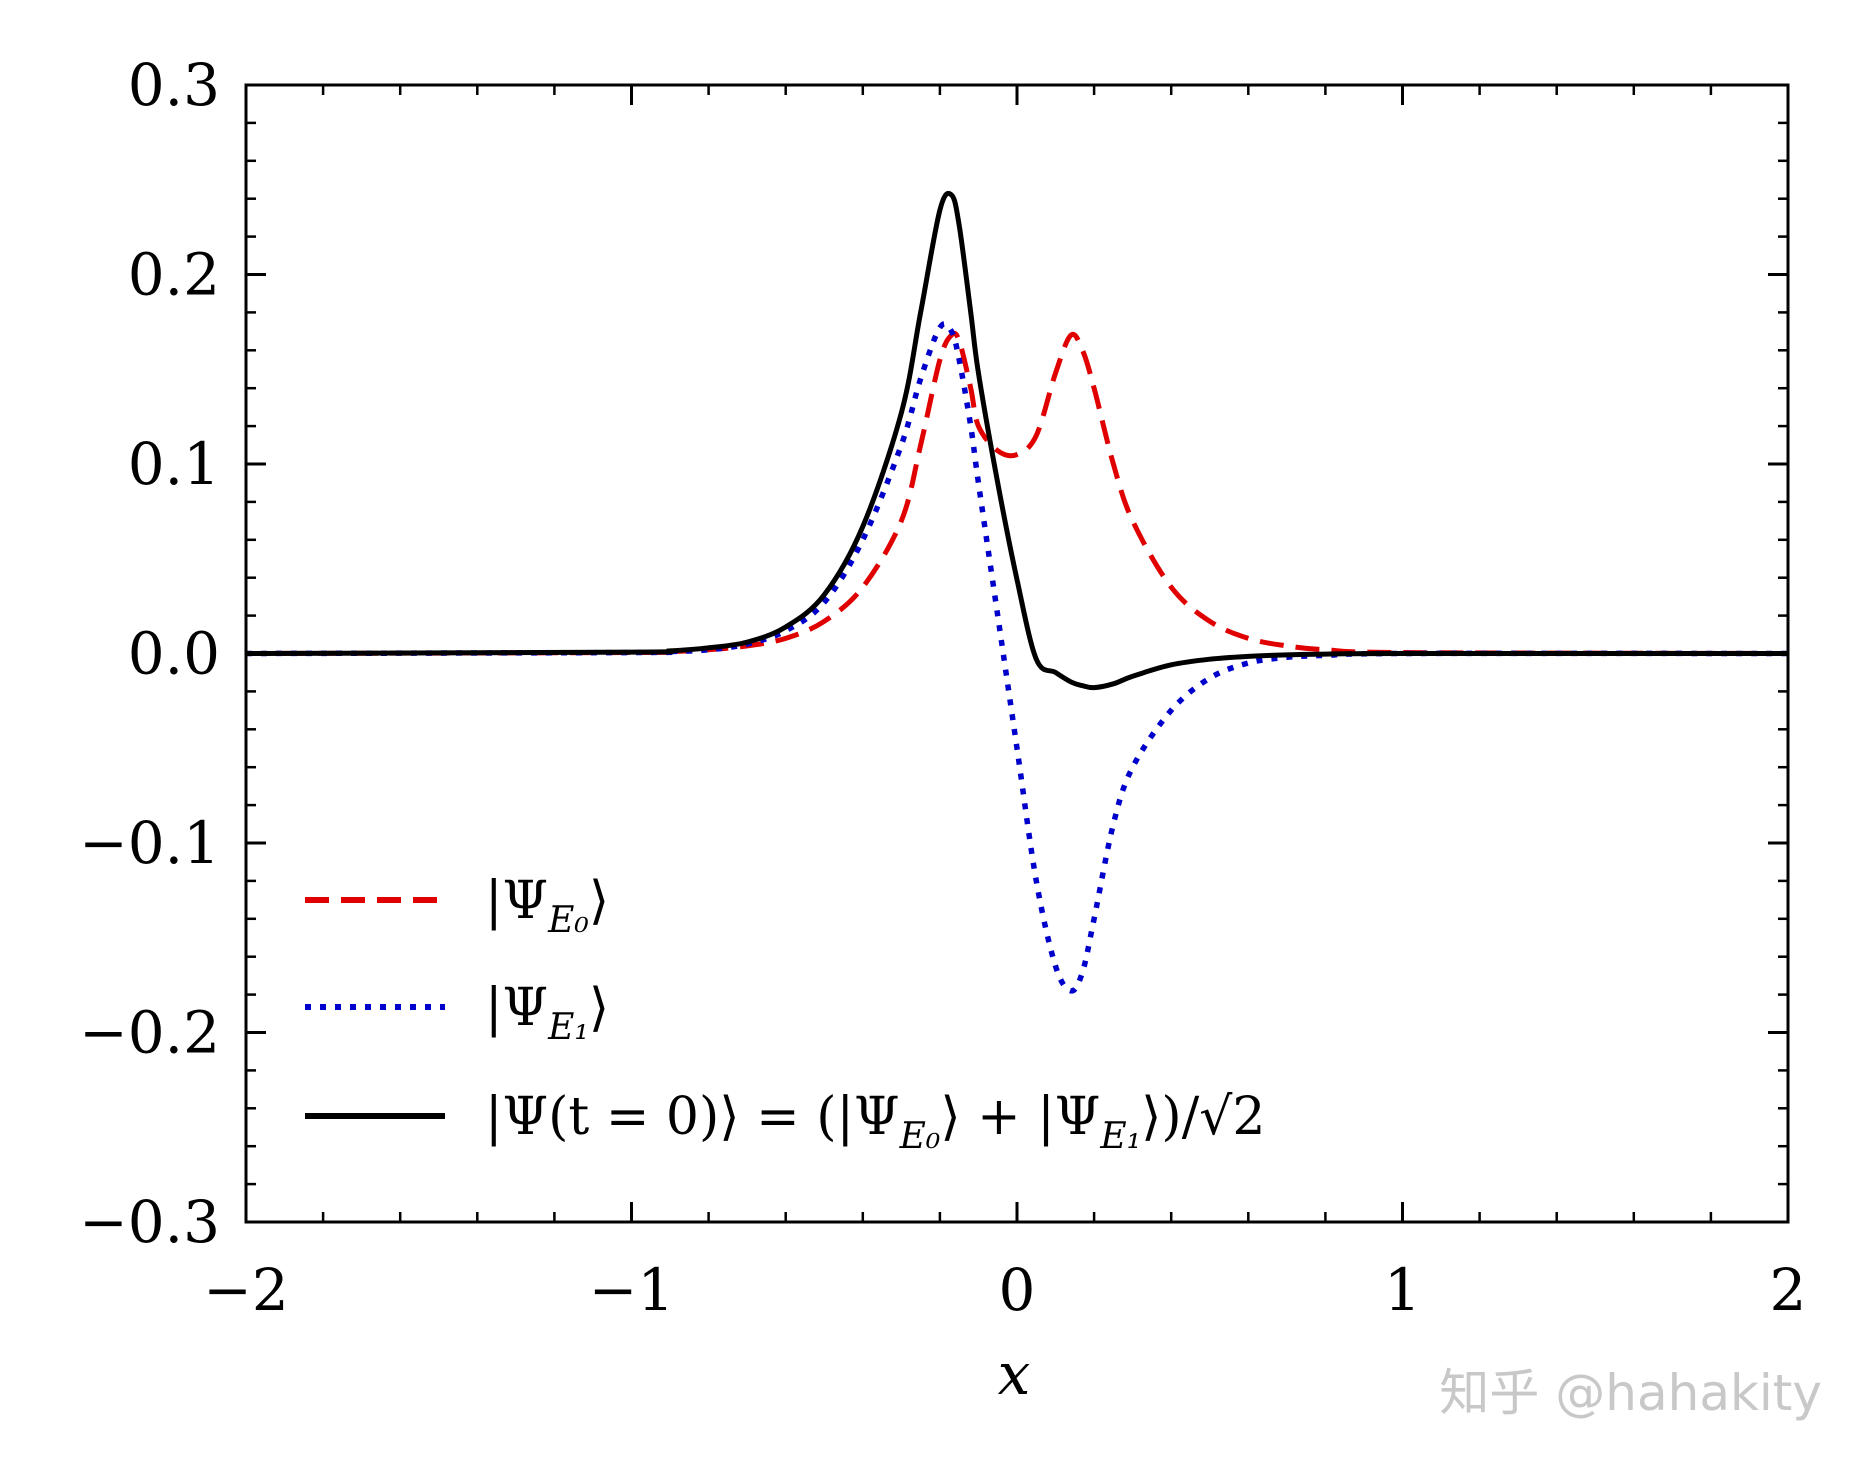  Describe the element at coordinates (599, 1008) in the screenshot. I see `legend-label-e1-suffix: ⟩` at that location.